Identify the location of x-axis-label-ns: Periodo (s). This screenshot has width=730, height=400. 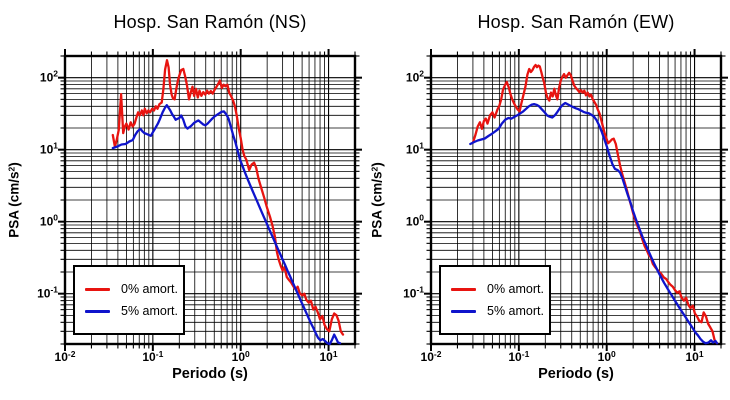
(210, 374).